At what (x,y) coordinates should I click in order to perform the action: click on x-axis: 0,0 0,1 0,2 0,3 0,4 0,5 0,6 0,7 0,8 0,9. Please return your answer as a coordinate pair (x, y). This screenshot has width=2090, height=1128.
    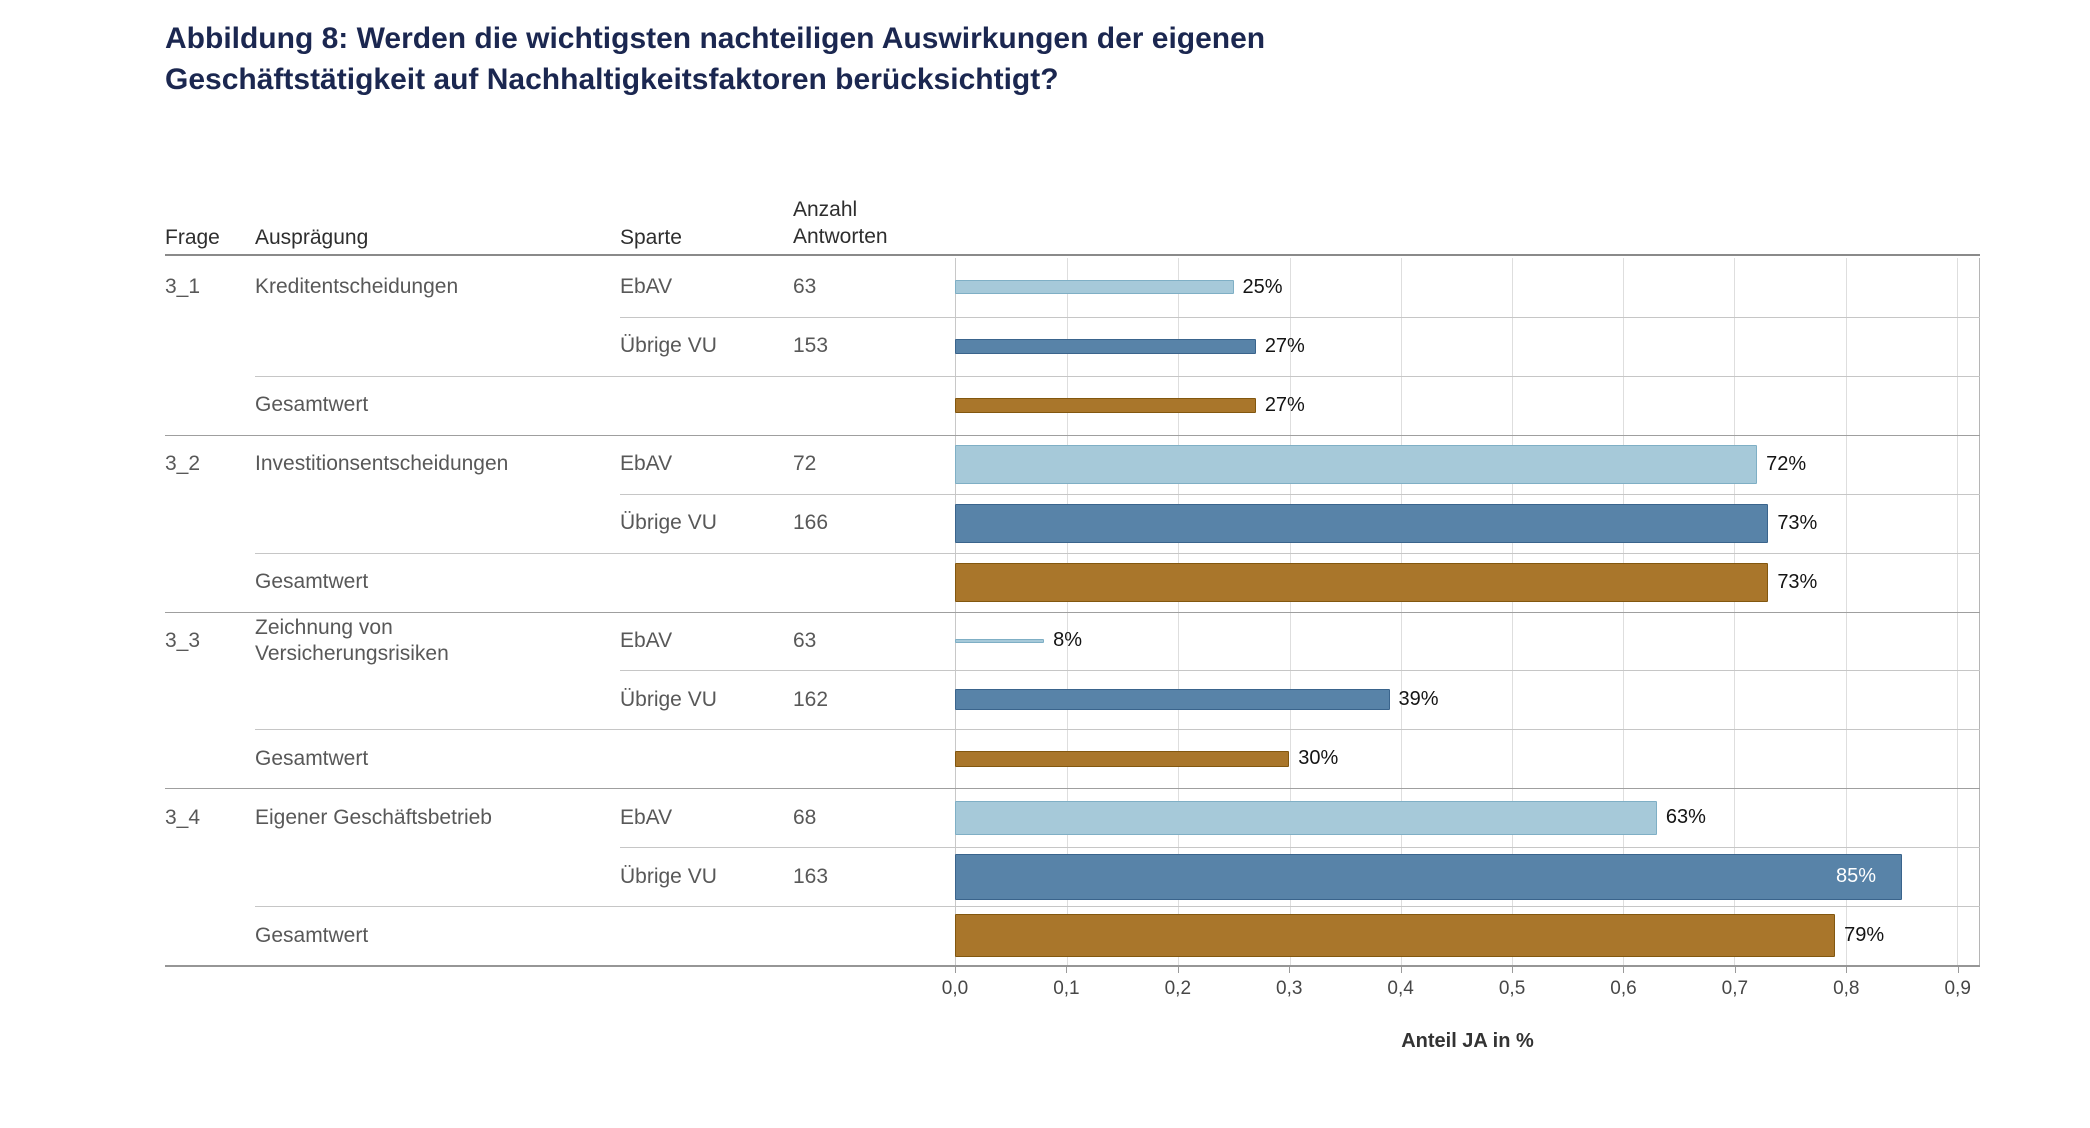
    Looking at the image, I should click on (1461, 987).